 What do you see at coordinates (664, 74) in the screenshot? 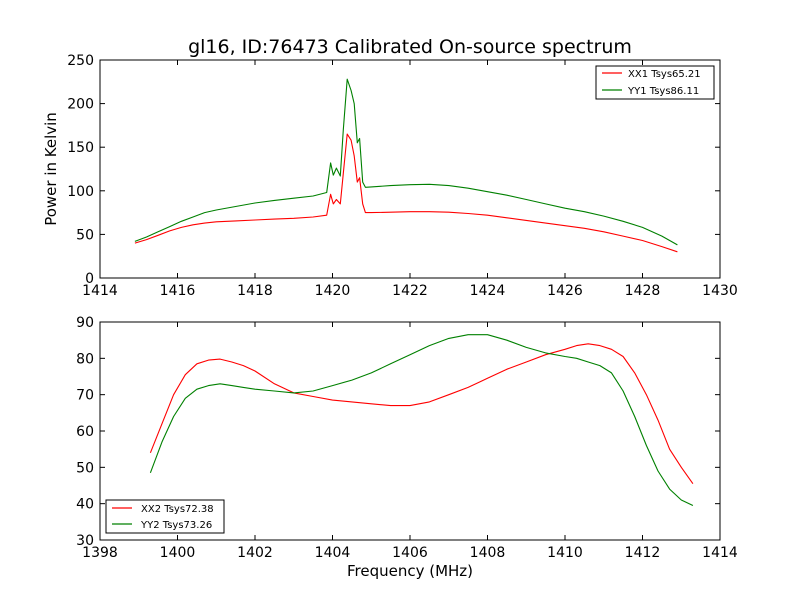
I see `legend-label-xx1: XX1 Tsys65.21` at bounding box center [664, 74].